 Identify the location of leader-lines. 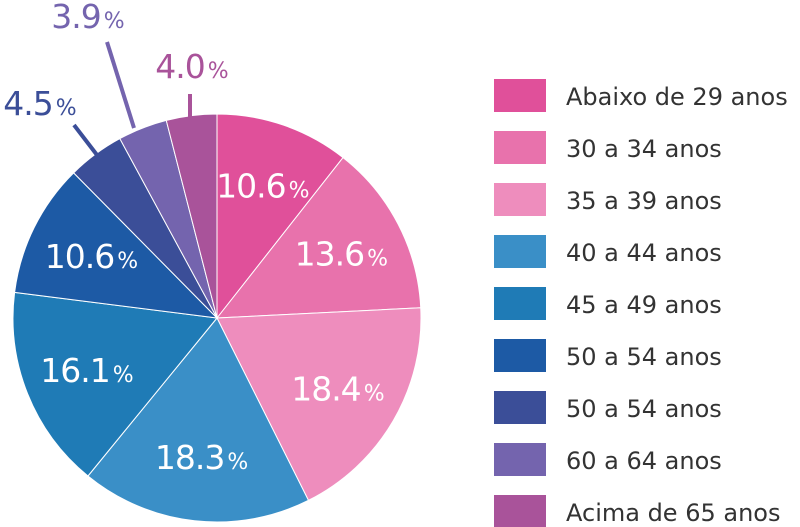
(132, 99).